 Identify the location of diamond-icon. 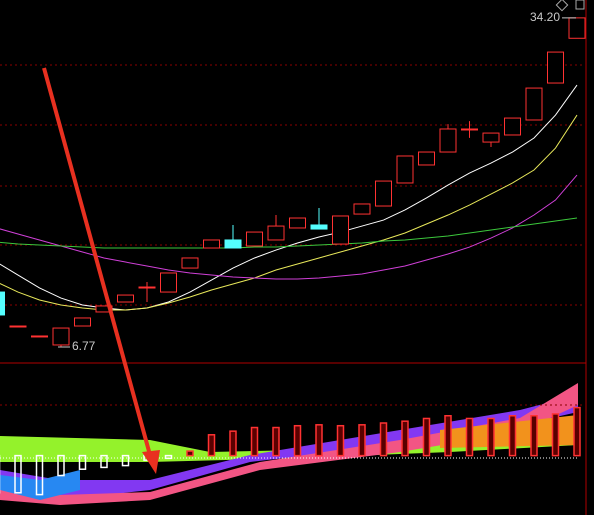
(562, 6).